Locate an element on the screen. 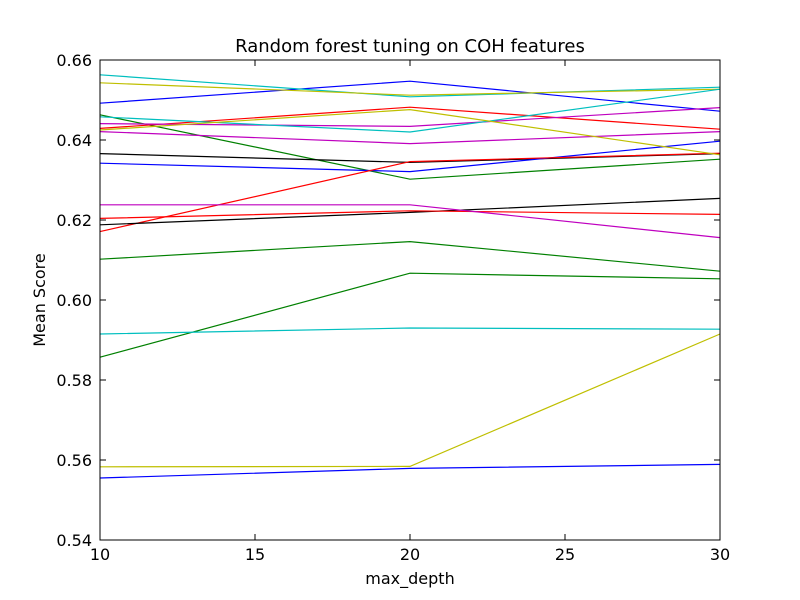 This screenshot has height=600, width=800. x-tick-label-4: 25 is located at coordinates (565, 554).